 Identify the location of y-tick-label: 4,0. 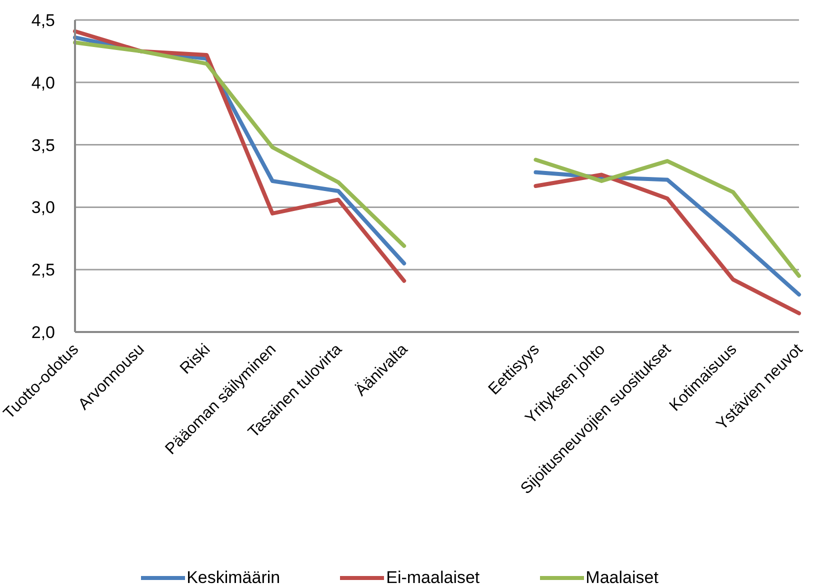
(43, 82).